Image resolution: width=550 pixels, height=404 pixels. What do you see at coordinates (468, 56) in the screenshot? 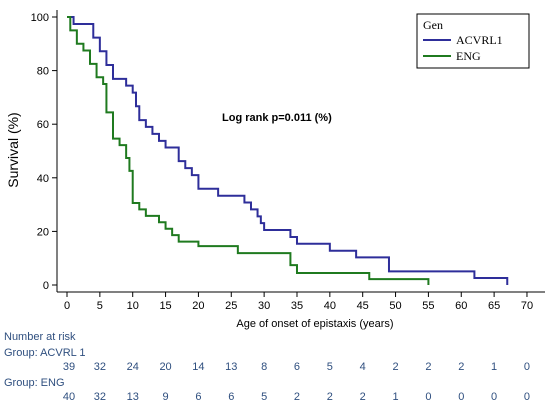
I see `legend-entry: ENG` at bounding box center [468, 56].